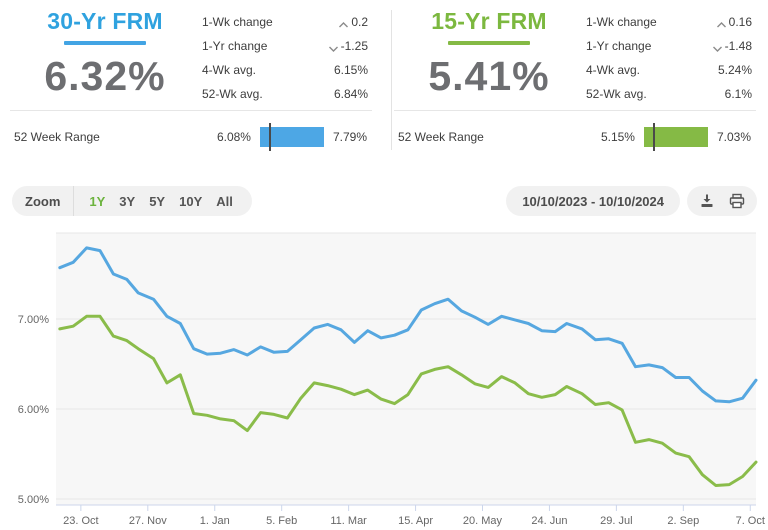 Image resolution: width=768 pixels, height=530 pixels. I want to click on card-30yr-header: 30-Yr FRM 6.32%, so click(105, 54).